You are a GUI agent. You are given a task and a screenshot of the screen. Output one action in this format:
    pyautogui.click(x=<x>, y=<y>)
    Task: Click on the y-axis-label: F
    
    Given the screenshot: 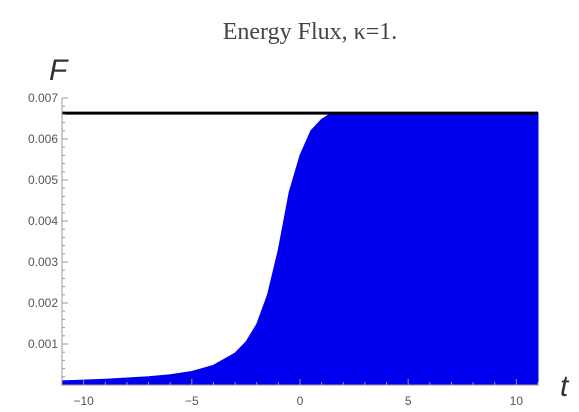 What is the action you would take?
    pyautogui.click(x=59, y=70)
    